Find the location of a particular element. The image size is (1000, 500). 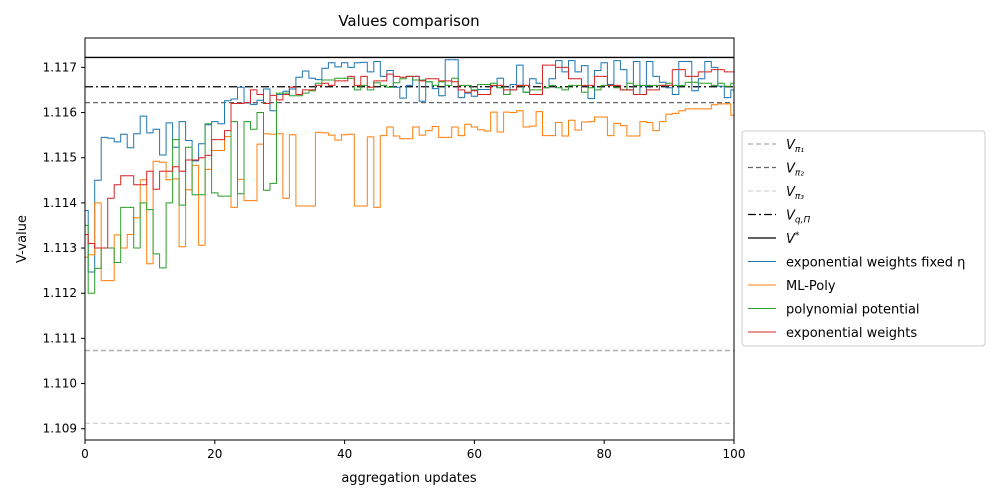

legend-label: ML-Poly is located at coordinates (811, 286).